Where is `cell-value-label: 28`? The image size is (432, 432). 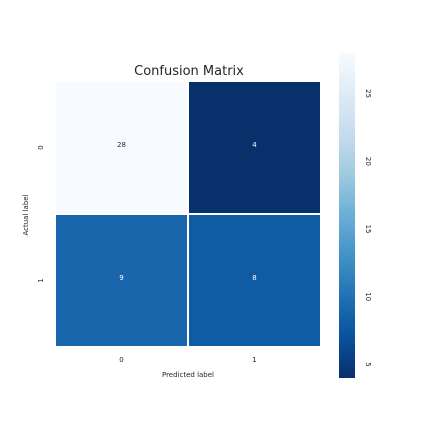 cell-value-label: 28 is located at coordinates (121, 145).